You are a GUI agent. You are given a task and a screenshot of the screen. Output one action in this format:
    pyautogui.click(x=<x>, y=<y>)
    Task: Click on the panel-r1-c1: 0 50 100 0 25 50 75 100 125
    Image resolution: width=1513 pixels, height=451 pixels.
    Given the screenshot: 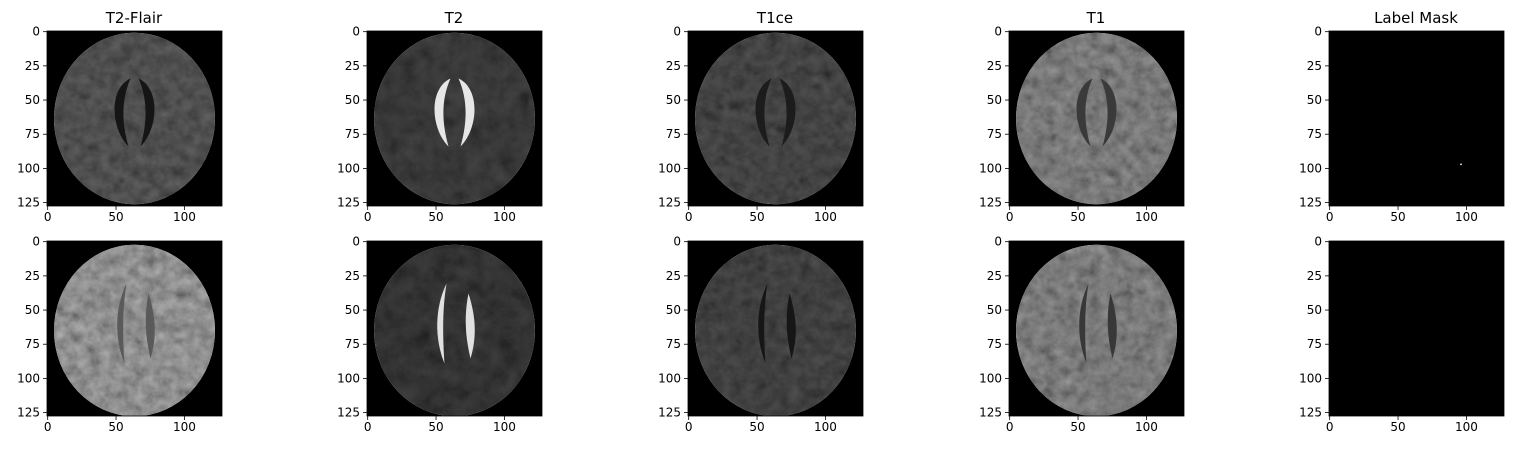 What is the action you would take?
    pyautogui.click(x=440, y=334)
    